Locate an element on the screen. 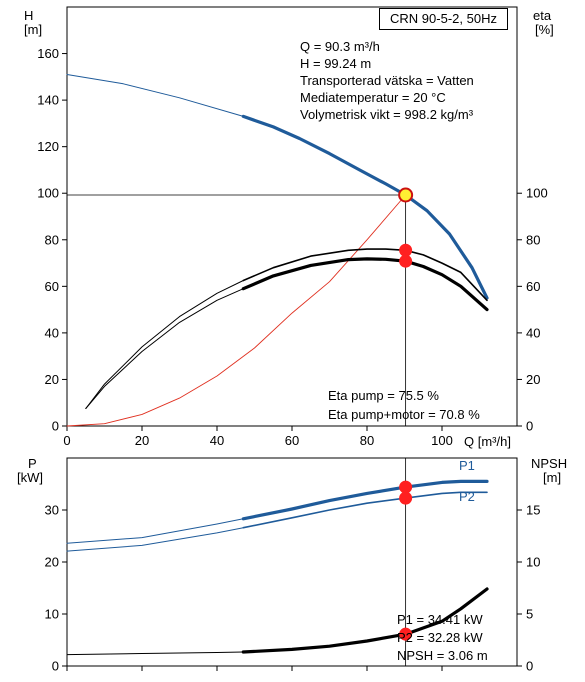 Image resolution: width=585 pixels, height=682 pixels. y-left-tick-label: 100 is located at coordinates (48, 193).